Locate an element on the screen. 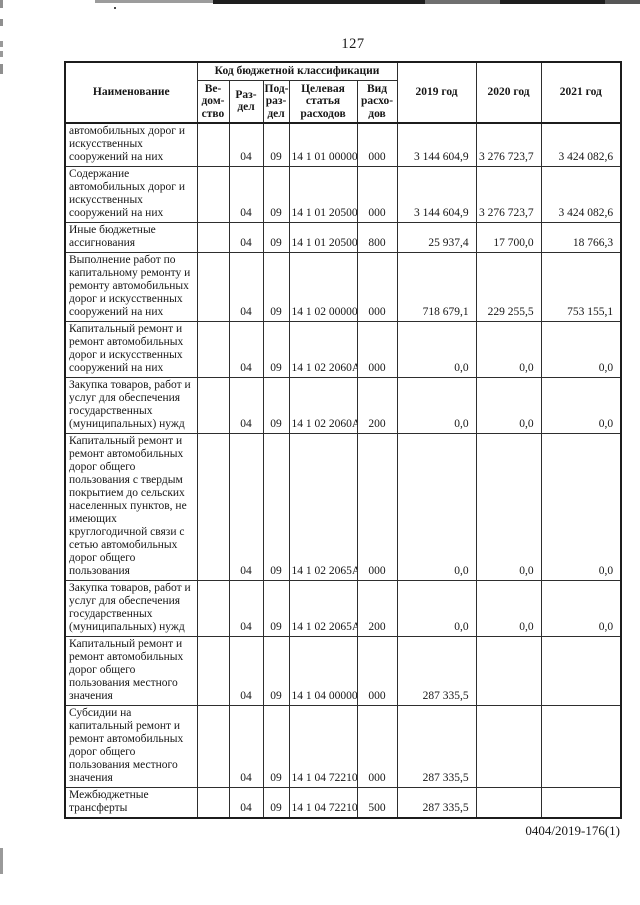 The width and height of the screenshot is (640, 905). row-amount-2020: 17 700,0 is located at coordinates (508, 237).